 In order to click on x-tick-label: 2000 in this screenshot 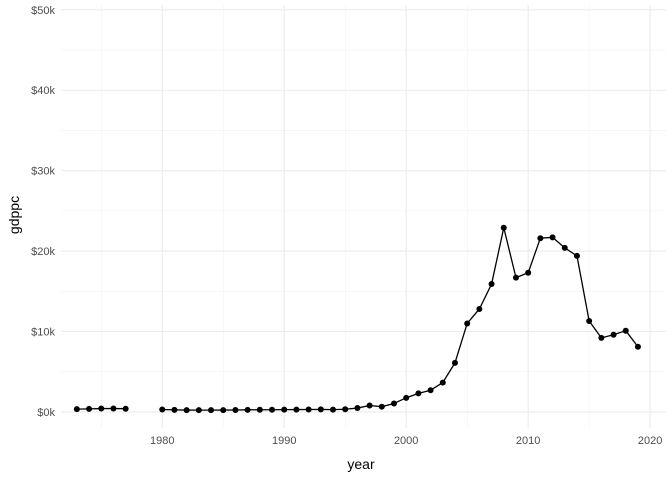, I will do `click(406, 441)`.